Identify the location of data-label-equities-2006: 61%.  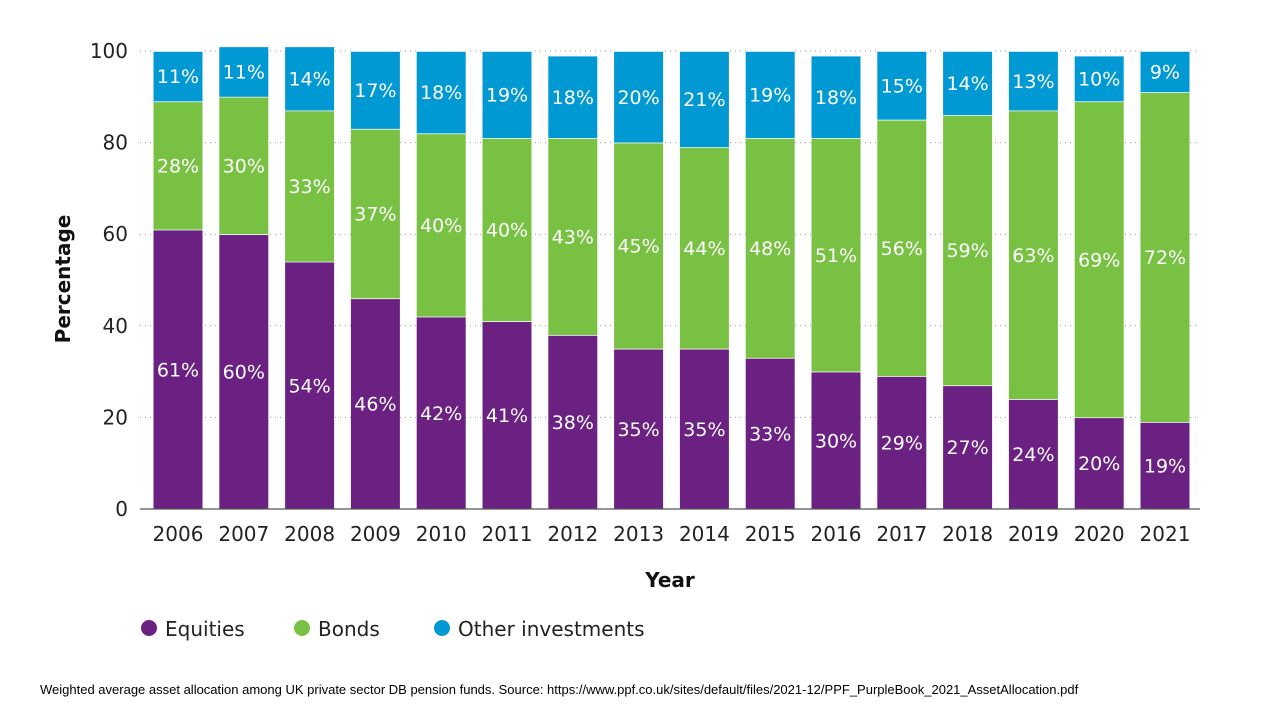
(178, 370).